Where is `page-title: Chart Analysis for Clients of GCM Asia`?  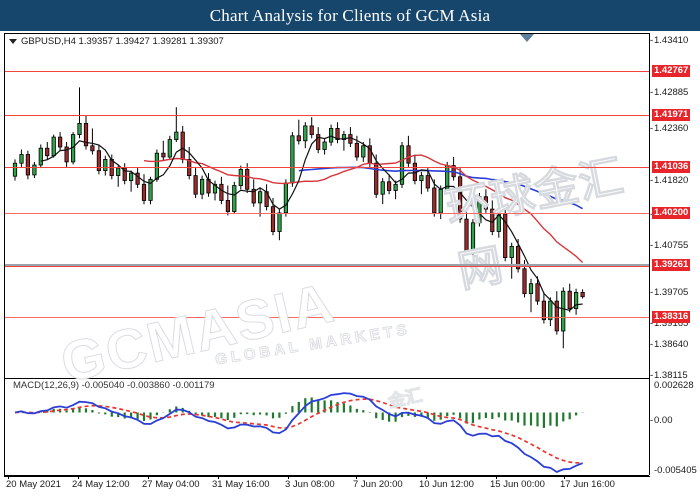 page-title: Chart Analysis for Clients of GCM Asia is located at coordinates (350, 15).